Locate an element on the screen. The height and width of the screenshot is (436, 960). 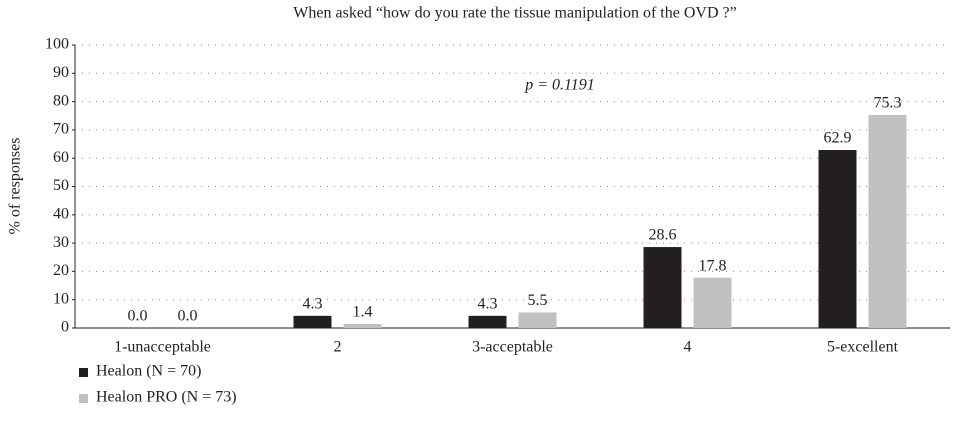
value-label: 75.3 is located at coordinates (888, 103).